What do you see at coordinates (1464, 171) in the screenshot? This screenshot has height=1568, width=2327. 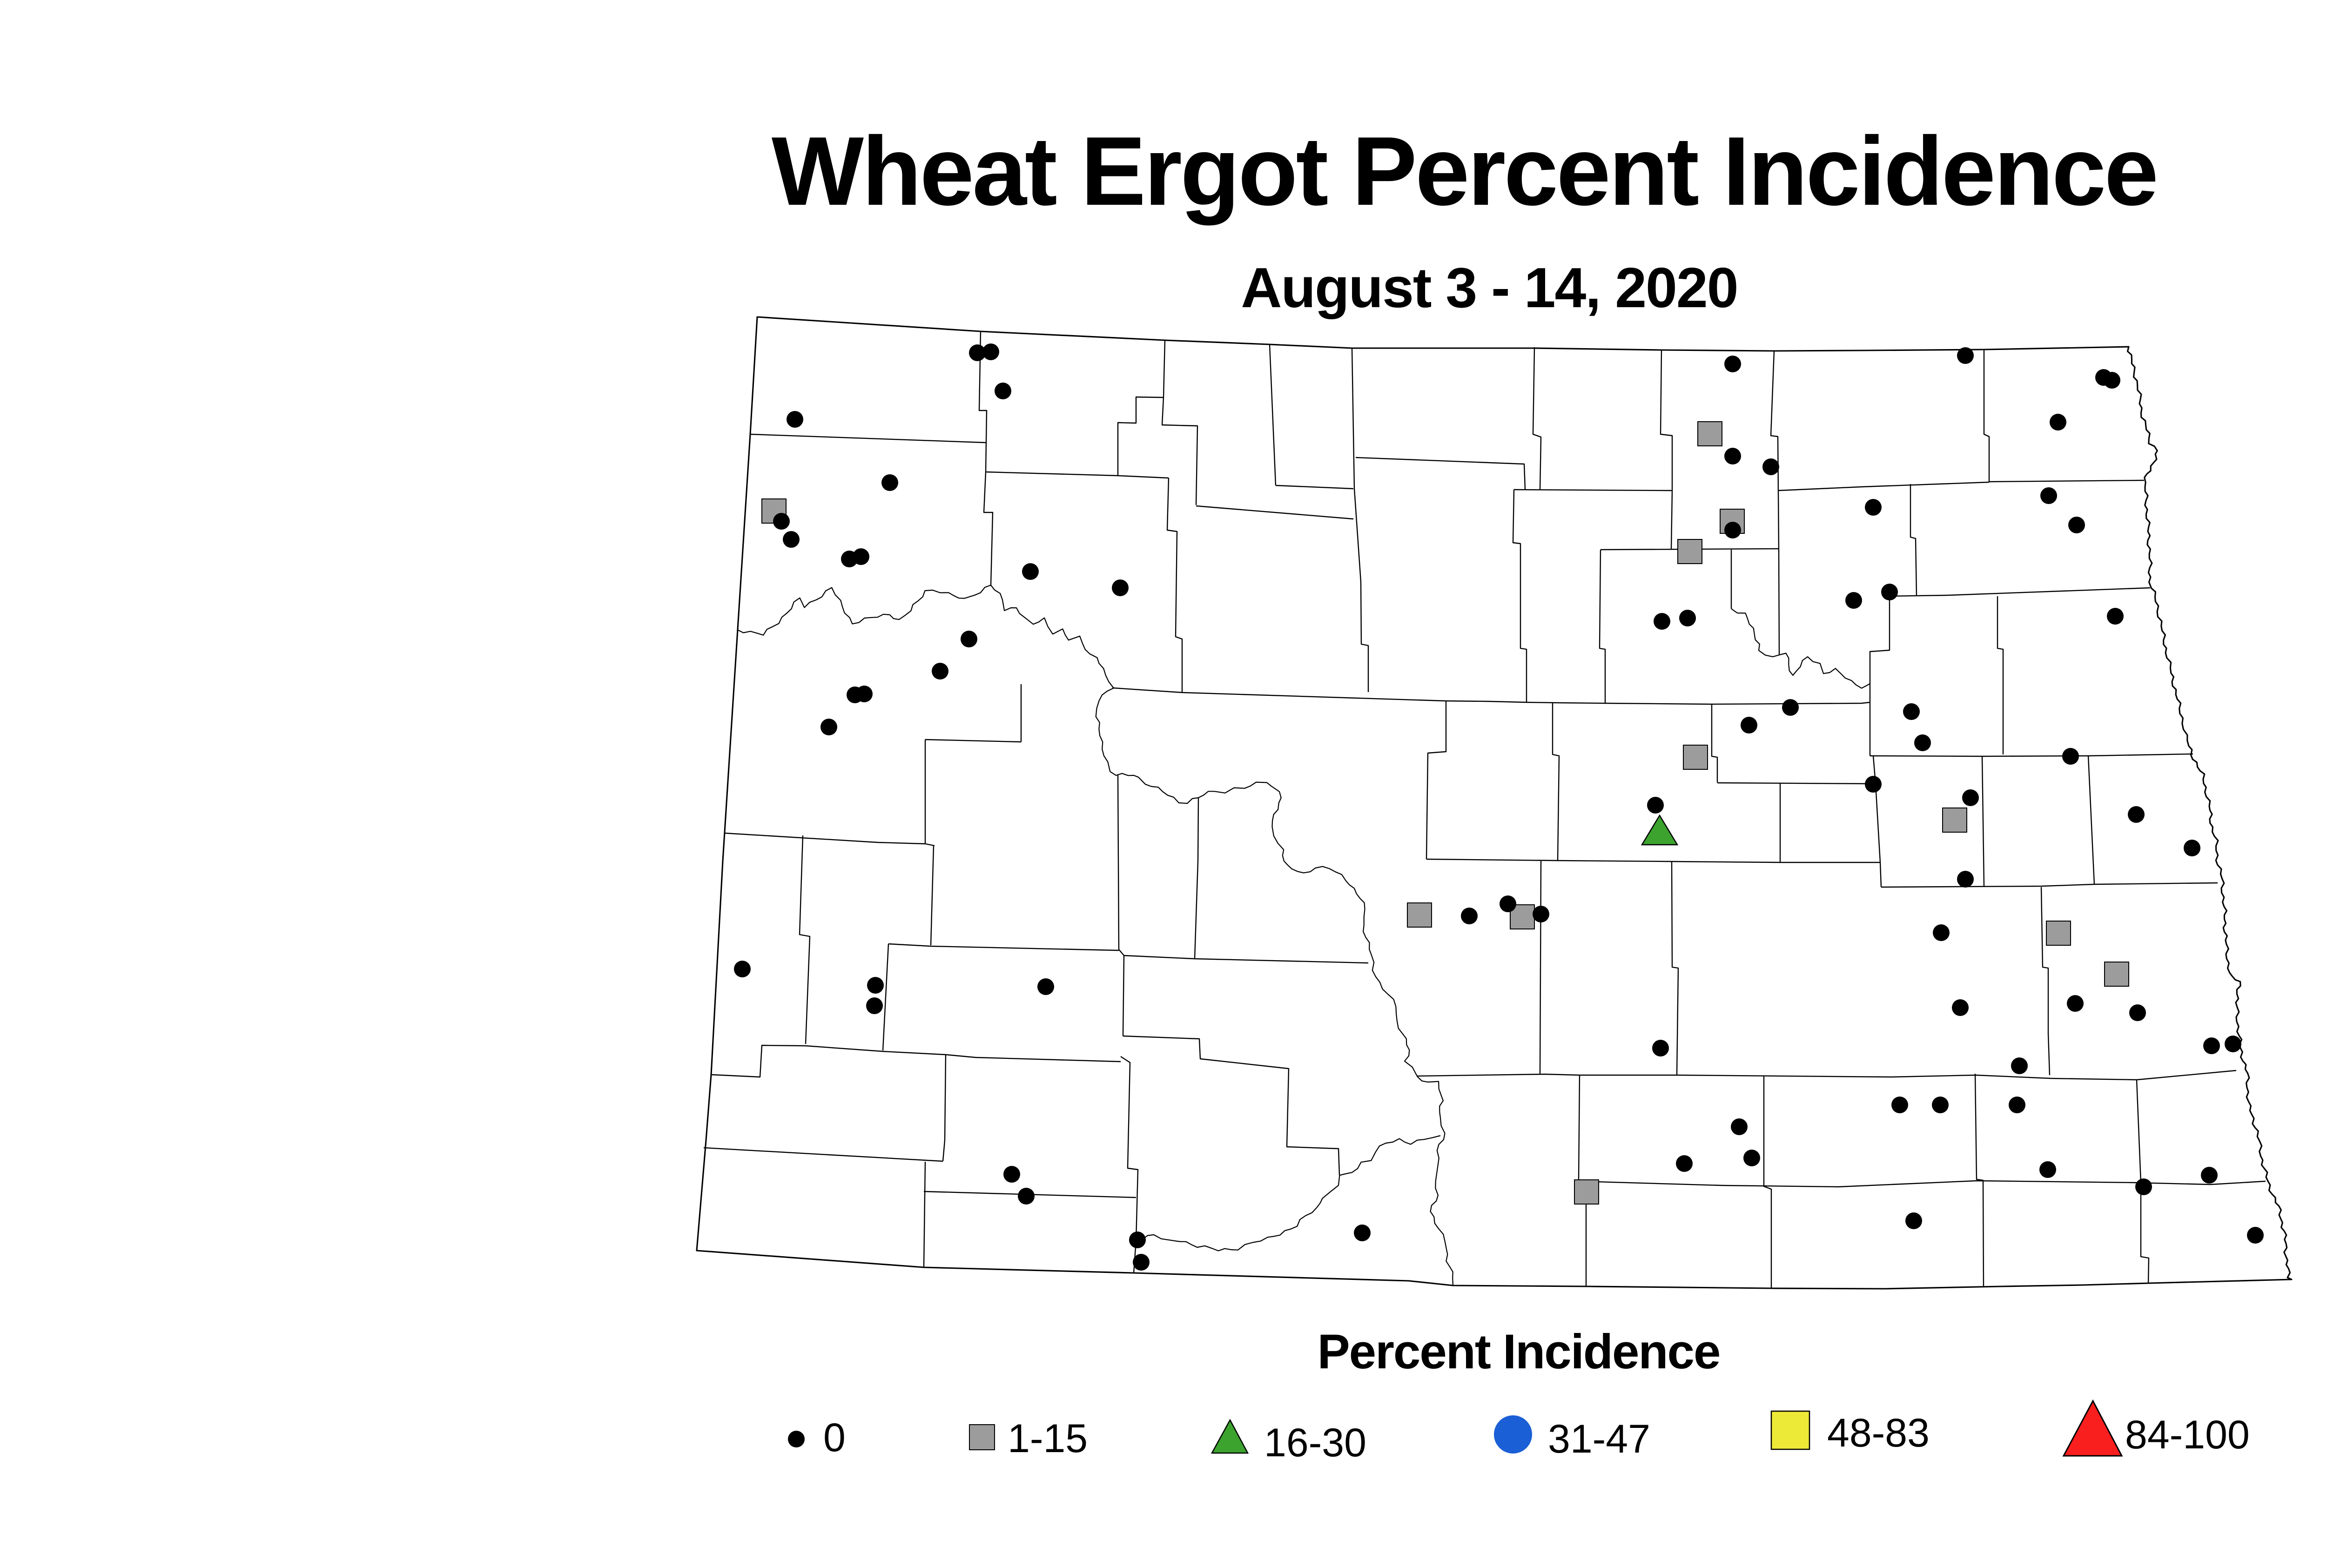 I see `svg-text: Wheat Ergot Percent Incidence` at bounding box center [1464, 171].